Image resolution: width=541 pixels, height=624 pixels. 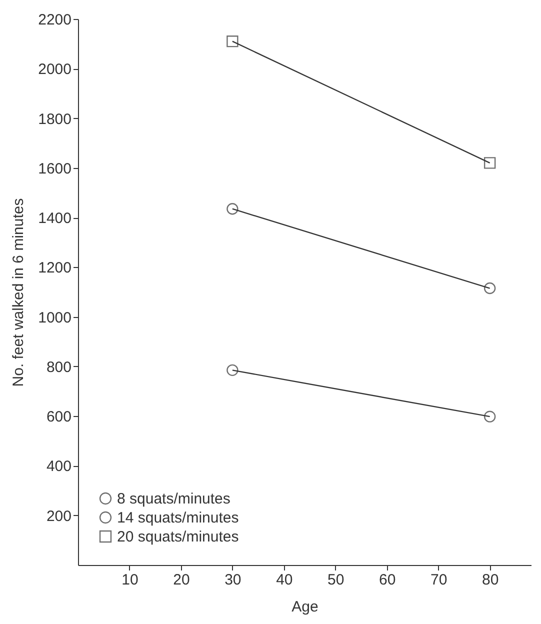 I want to click on legend-label: 20 squats/minutes, so click(x=178, y=537).